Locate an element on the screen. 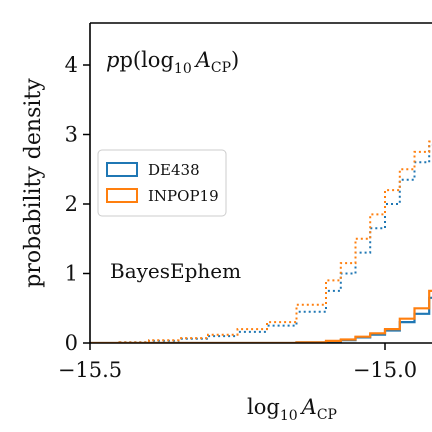 This screenshot has width=432, height=432. y-tick-label: 3 is located at coordinates (71, 135).